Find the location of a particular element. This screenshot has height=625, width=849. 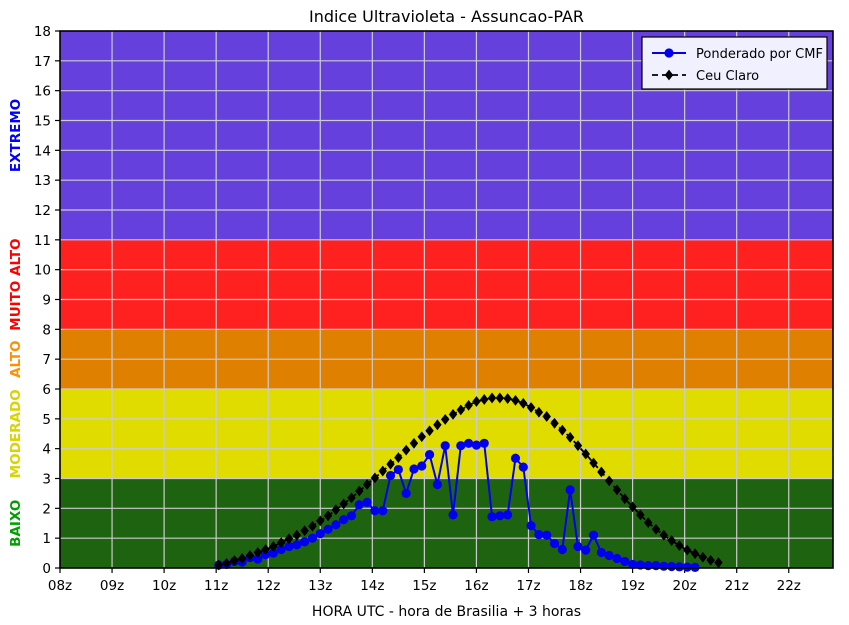

y-tick-label: 11 is located at coordinates (42, 241).